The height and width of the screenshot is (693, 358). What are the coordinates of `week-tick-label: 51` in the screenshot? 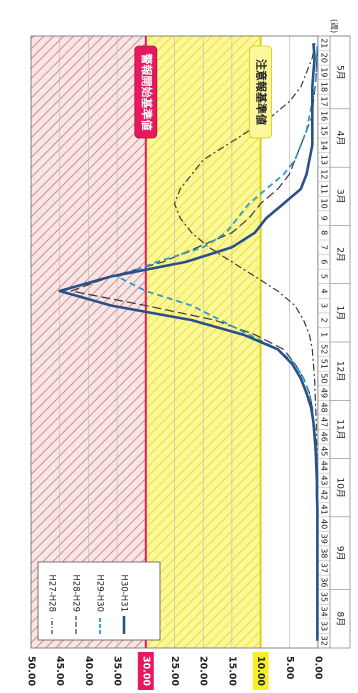 It's located at (324, 364).